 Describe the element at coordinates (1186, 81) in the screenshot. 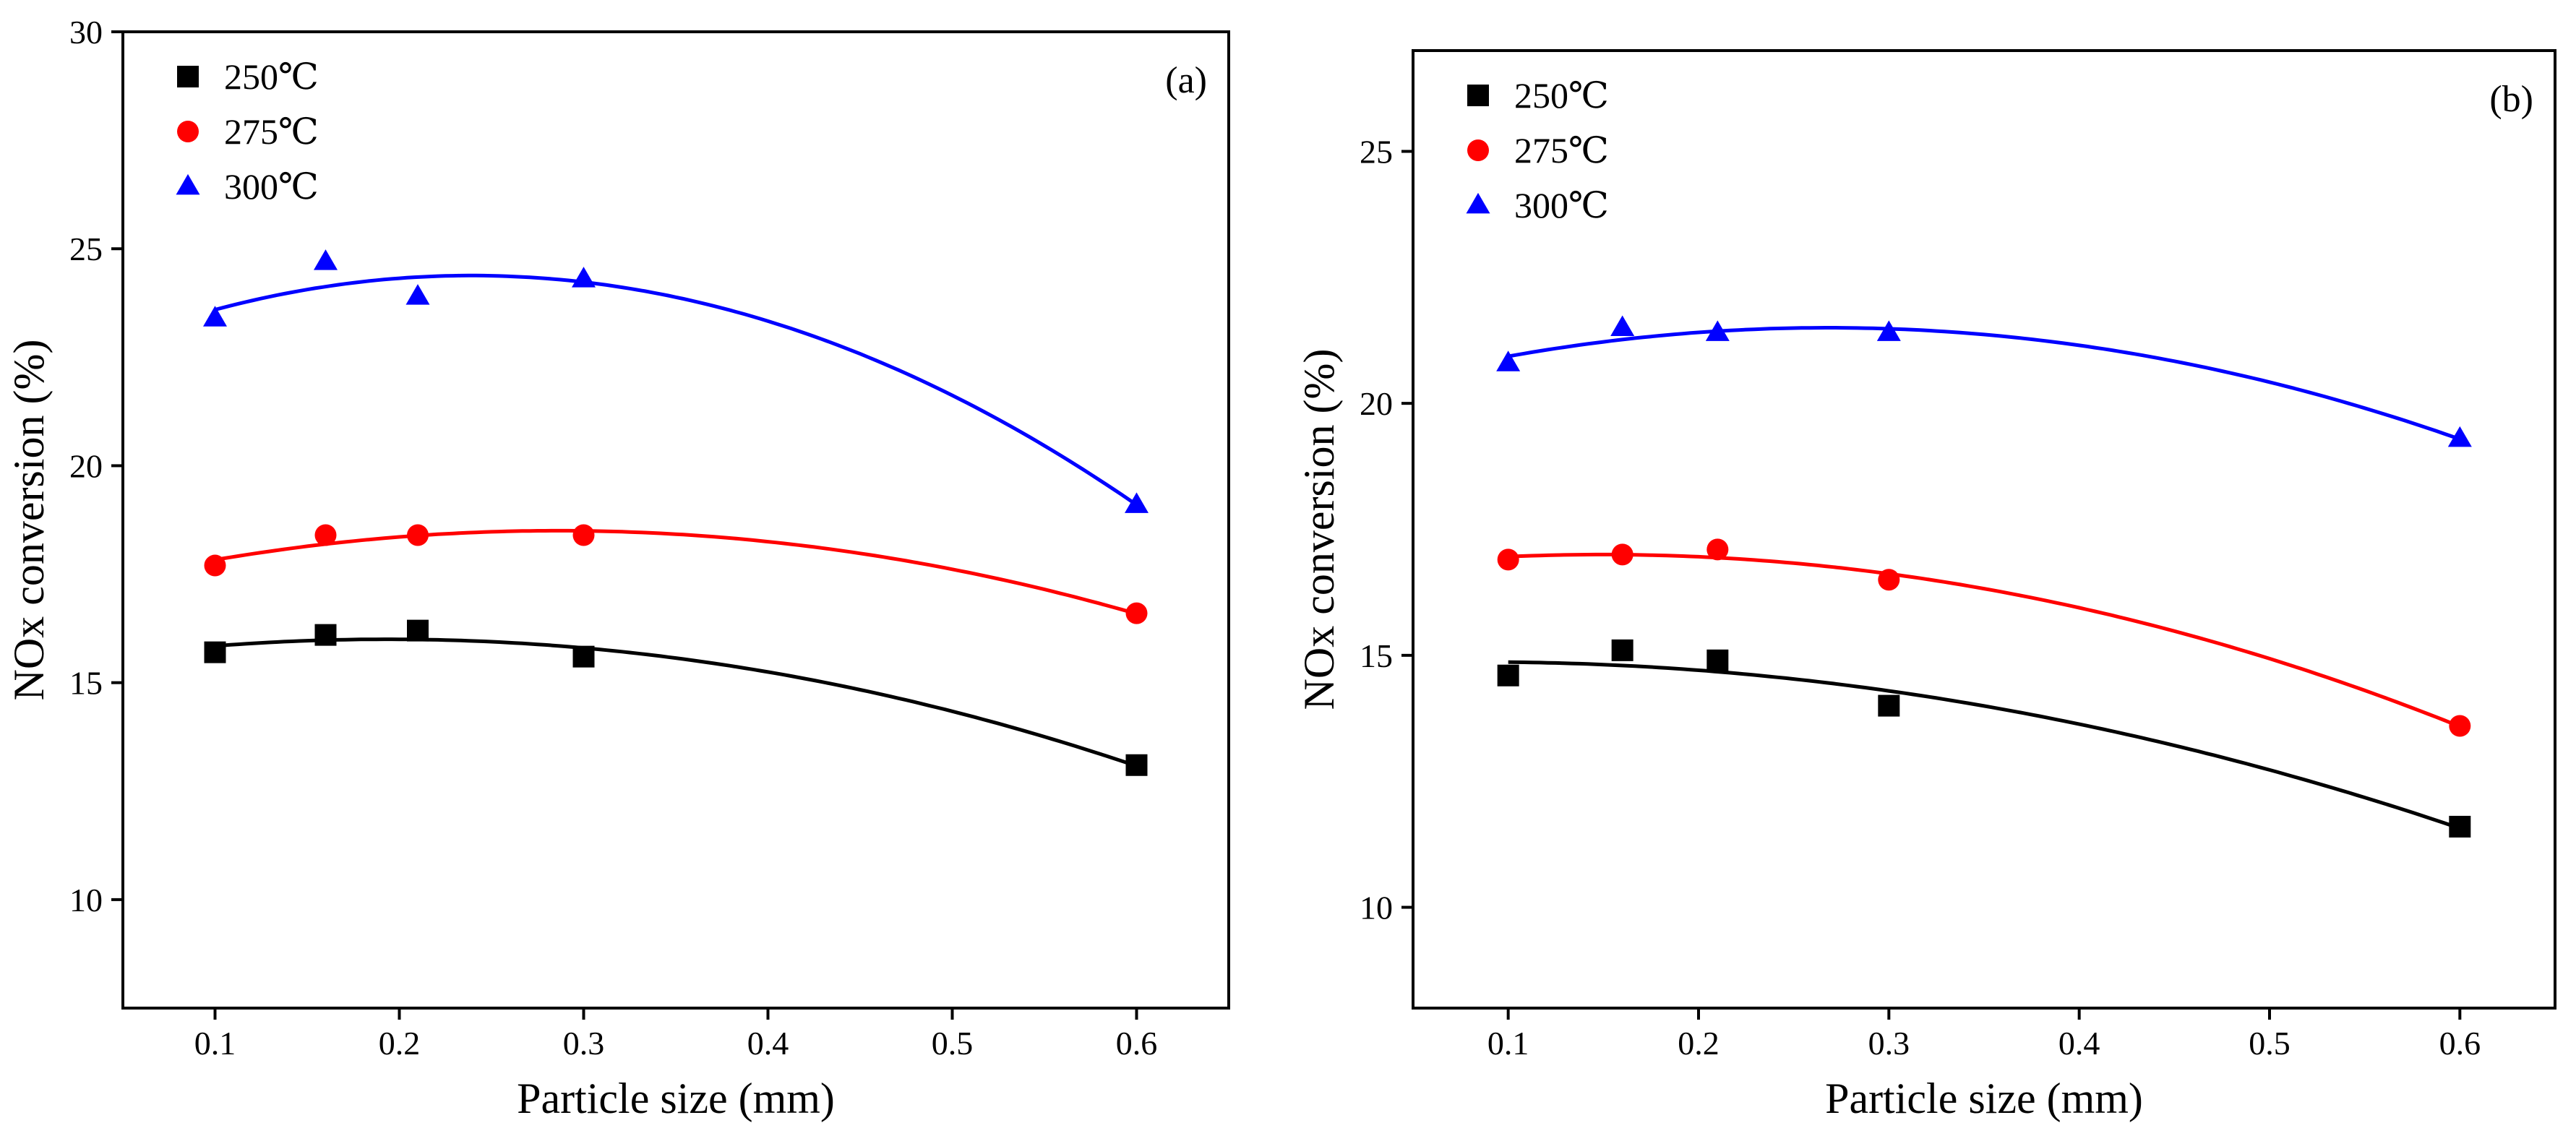

I see `panel-label: (a)` at that location.